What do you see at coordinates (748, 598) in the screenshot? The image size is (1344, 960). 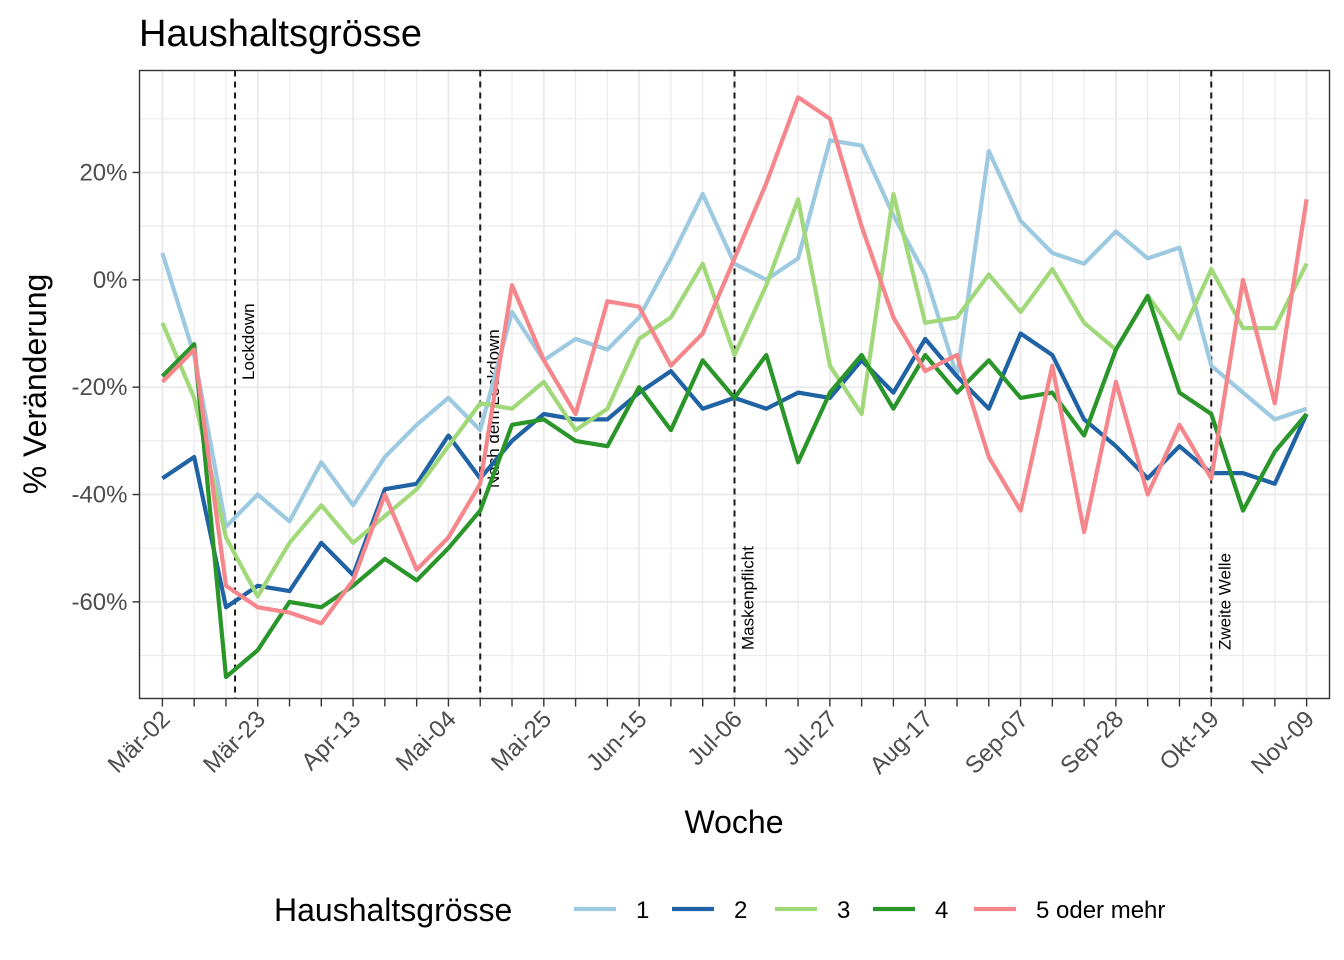 I see `event-label: Maskenpflicht` at bounding box center [748, 598].